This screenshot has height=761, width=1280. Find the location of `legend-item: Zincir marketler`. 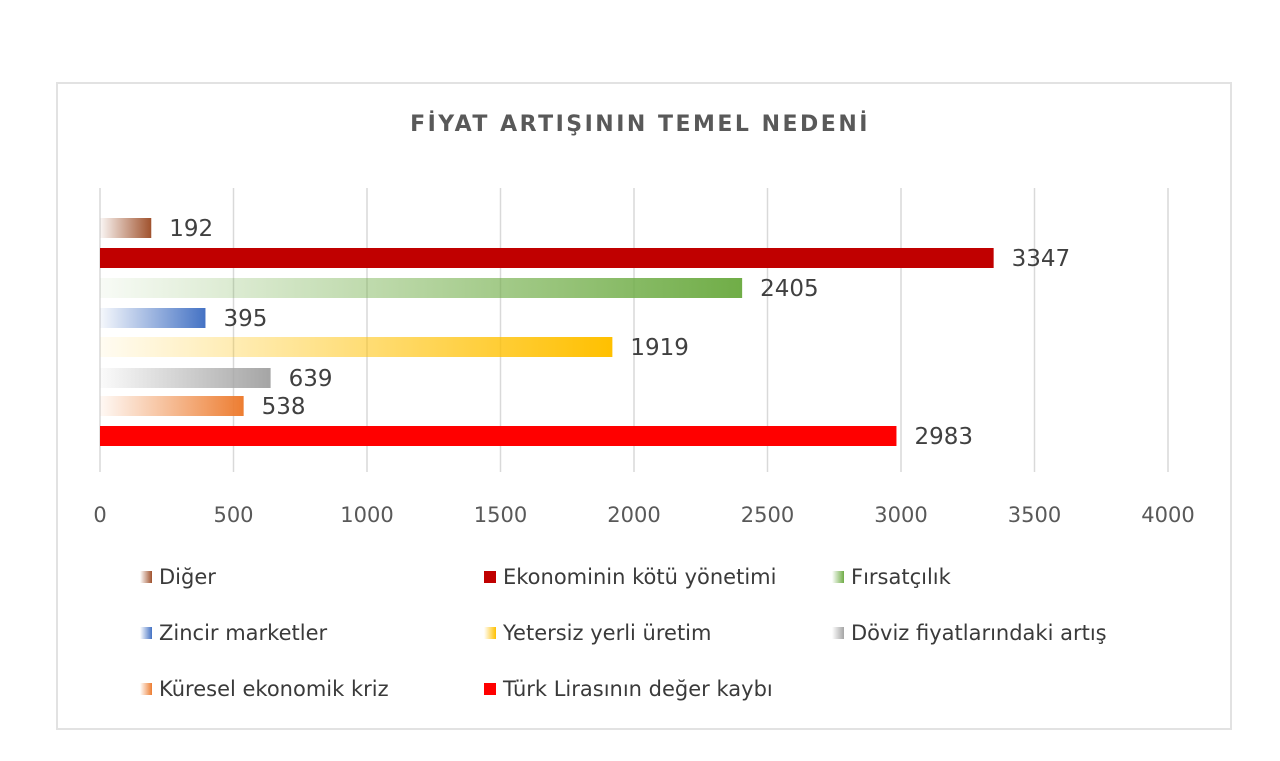

legend-item: Zincir marketler is located at coordinates (233, 633).